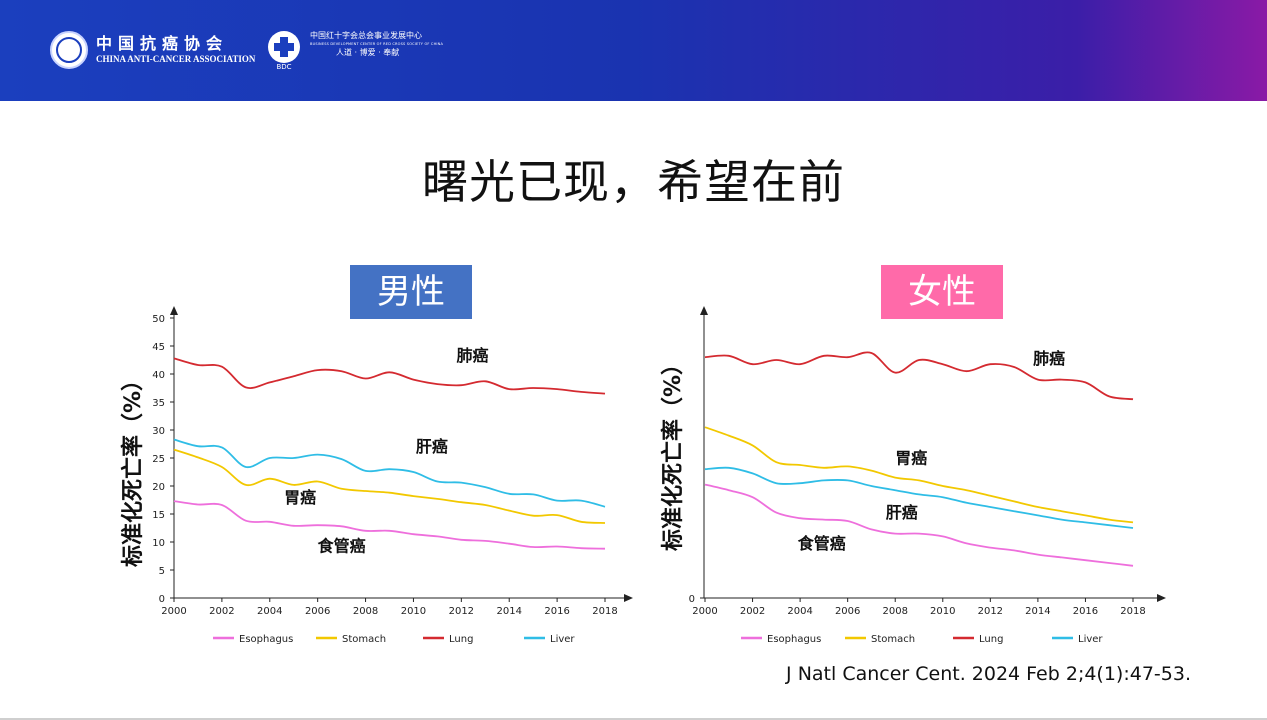  What do you see at coordinates (158, 319) in the screenshot?
I see `male-y-tick-label: 50` at bounding box center [158, 319].